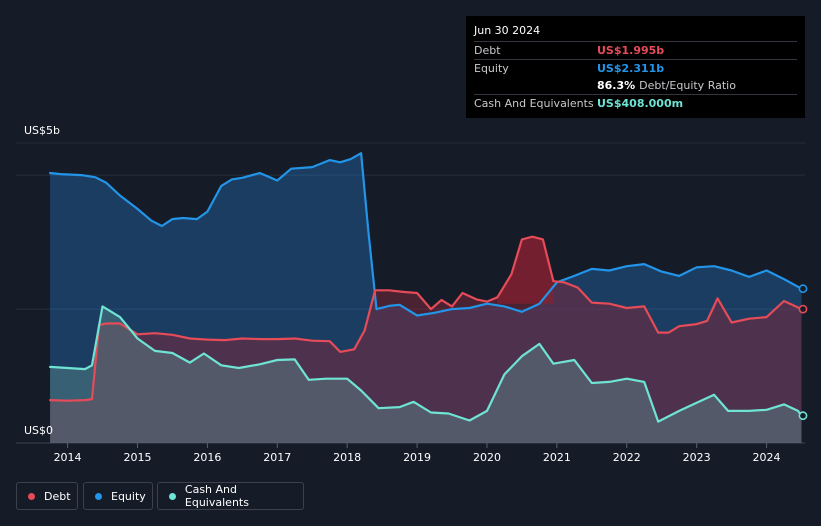 The height and width of the screenshot is (526, 821). What do you see at coordinates (277, 457) in the screenshot?
I see `x-tick-label: 2017` at bounding box center [277, 457].